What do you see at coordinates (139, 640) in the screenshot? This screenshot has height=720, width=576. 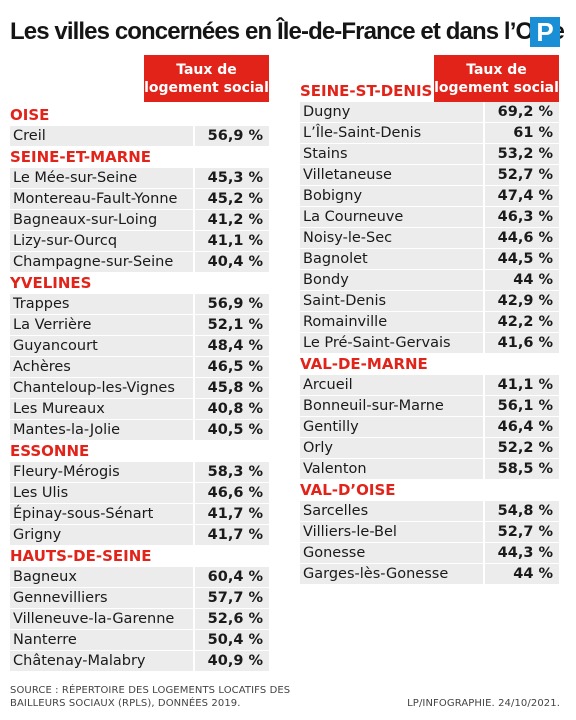 I see `table-row: Nanterre 50,4 %` at bounding box center [139, 640].